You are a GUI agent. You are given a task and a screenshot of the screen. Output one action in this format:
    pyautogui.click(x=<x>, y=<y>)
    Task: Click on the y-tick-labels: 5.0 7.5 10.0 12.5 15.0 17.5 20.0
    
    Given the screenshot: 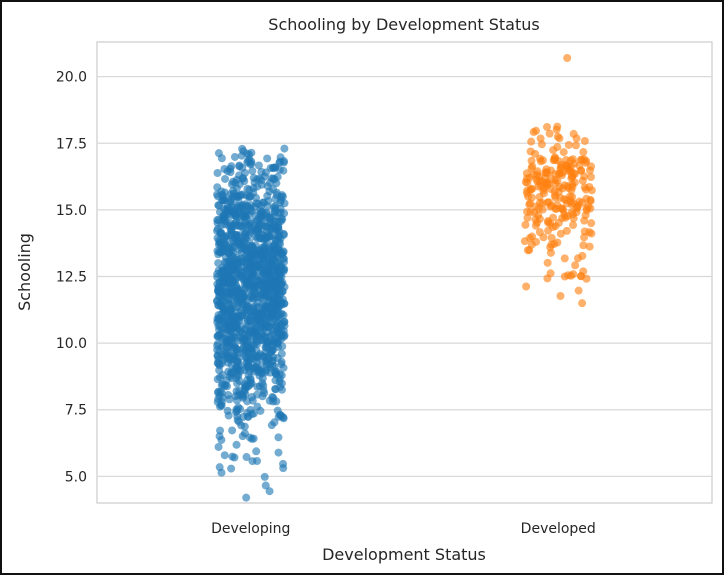 What is the action you would take?
    pyautogui.click(x=71, y=278)
    